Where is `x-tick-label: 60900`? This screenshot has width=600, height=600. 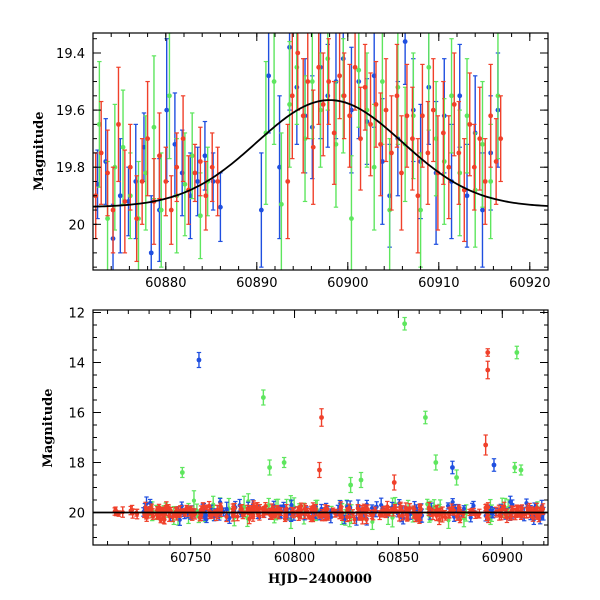 x-tick-label: 60900 is located at coordinates (502, 558).